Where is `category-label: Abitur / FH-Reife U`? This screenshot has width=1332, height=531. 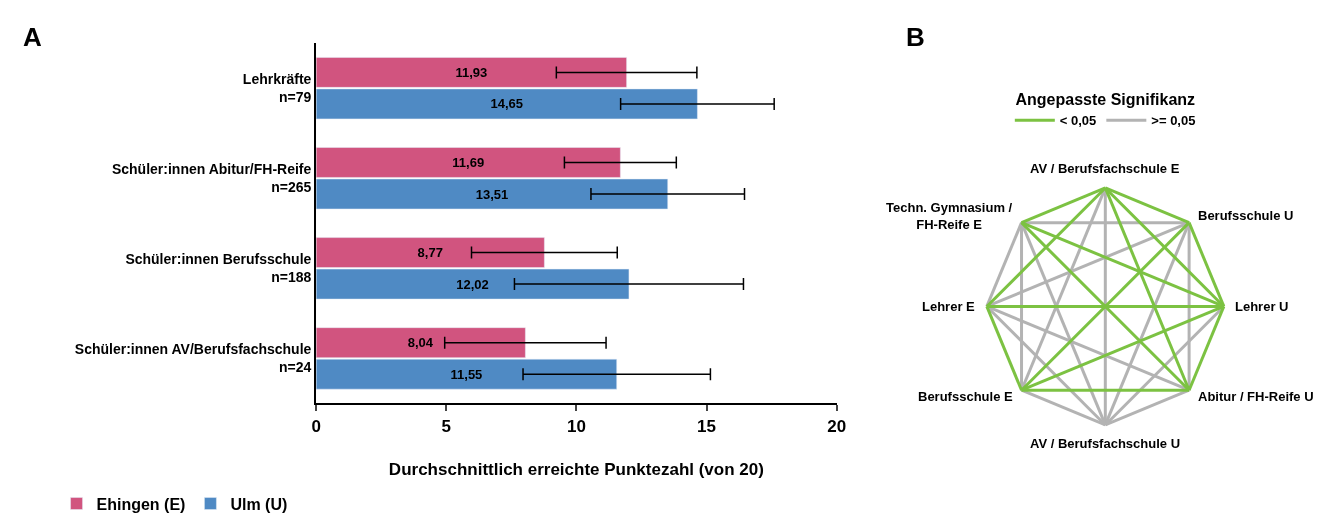 category-label: Abitur / FH-Reife U is located at coordinates (1256, 396).